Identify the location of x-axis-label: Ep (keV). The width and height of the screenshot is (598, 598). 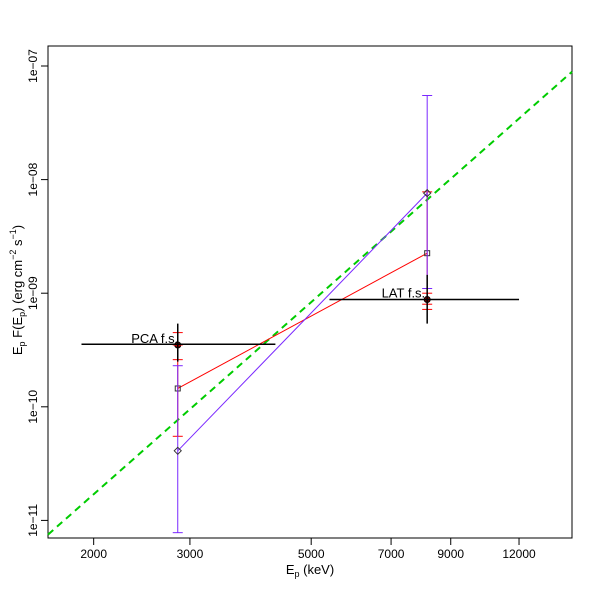
(310, 570).